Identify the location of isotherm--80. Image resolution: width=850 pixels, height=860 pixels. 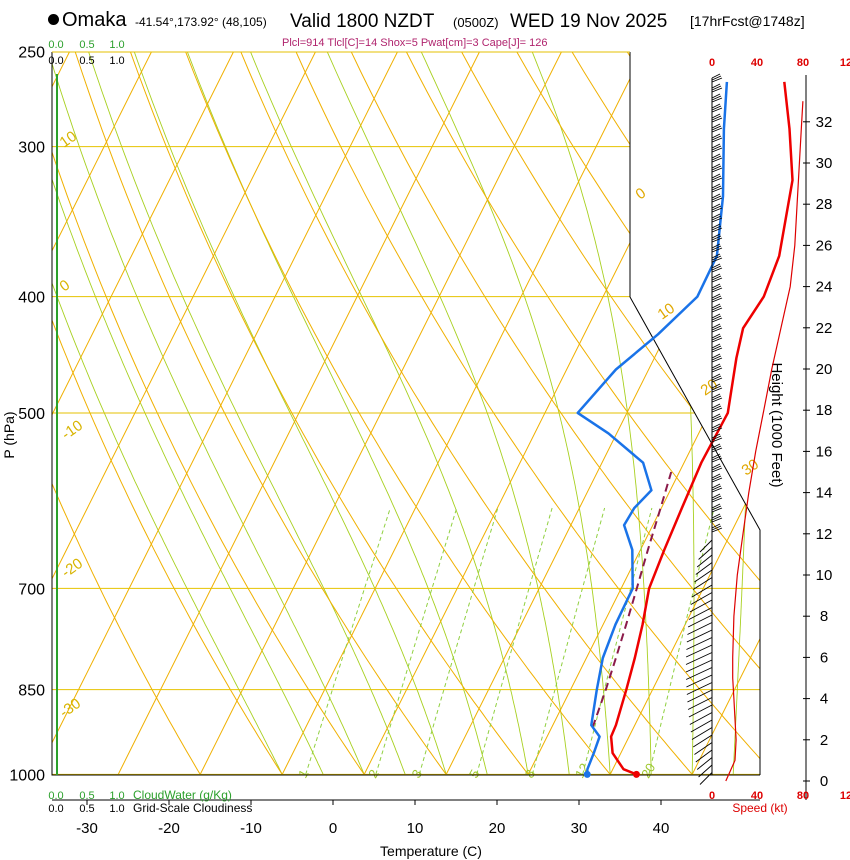
(107, 413).